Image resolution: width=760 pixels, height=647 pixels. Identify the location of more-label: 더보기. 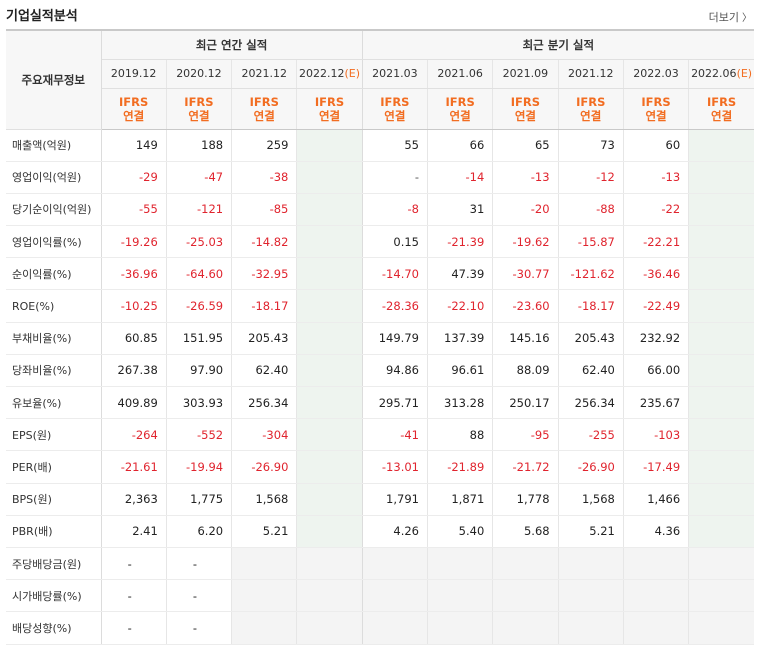
(723, 17).